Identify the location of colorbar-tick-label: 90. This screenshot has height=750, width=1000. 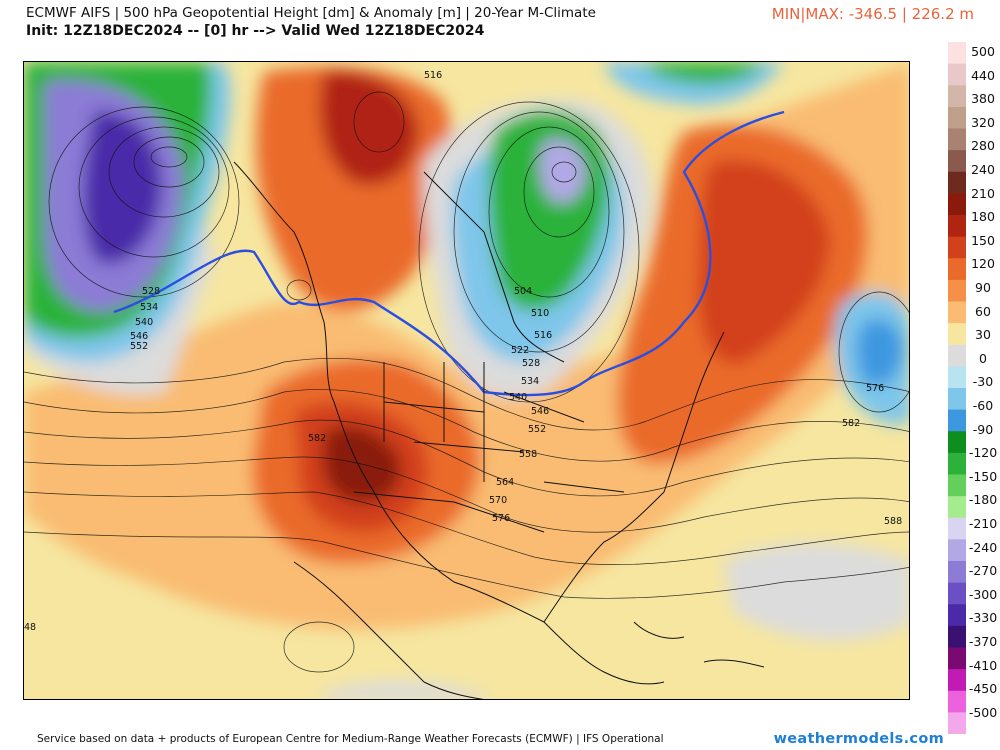
(983, 287).